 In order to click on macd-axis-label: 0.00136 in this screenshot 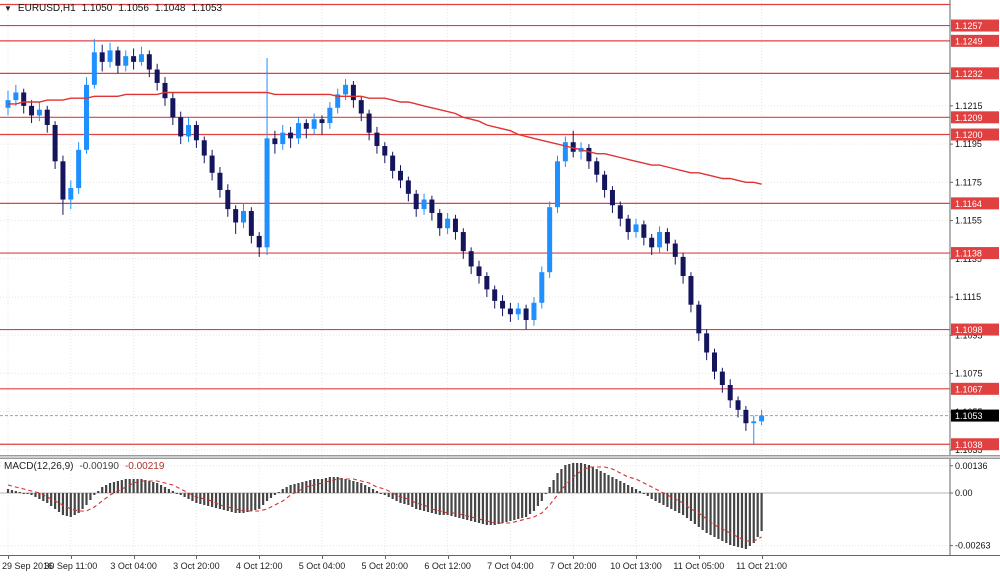, I will do `click(971, 466)`.